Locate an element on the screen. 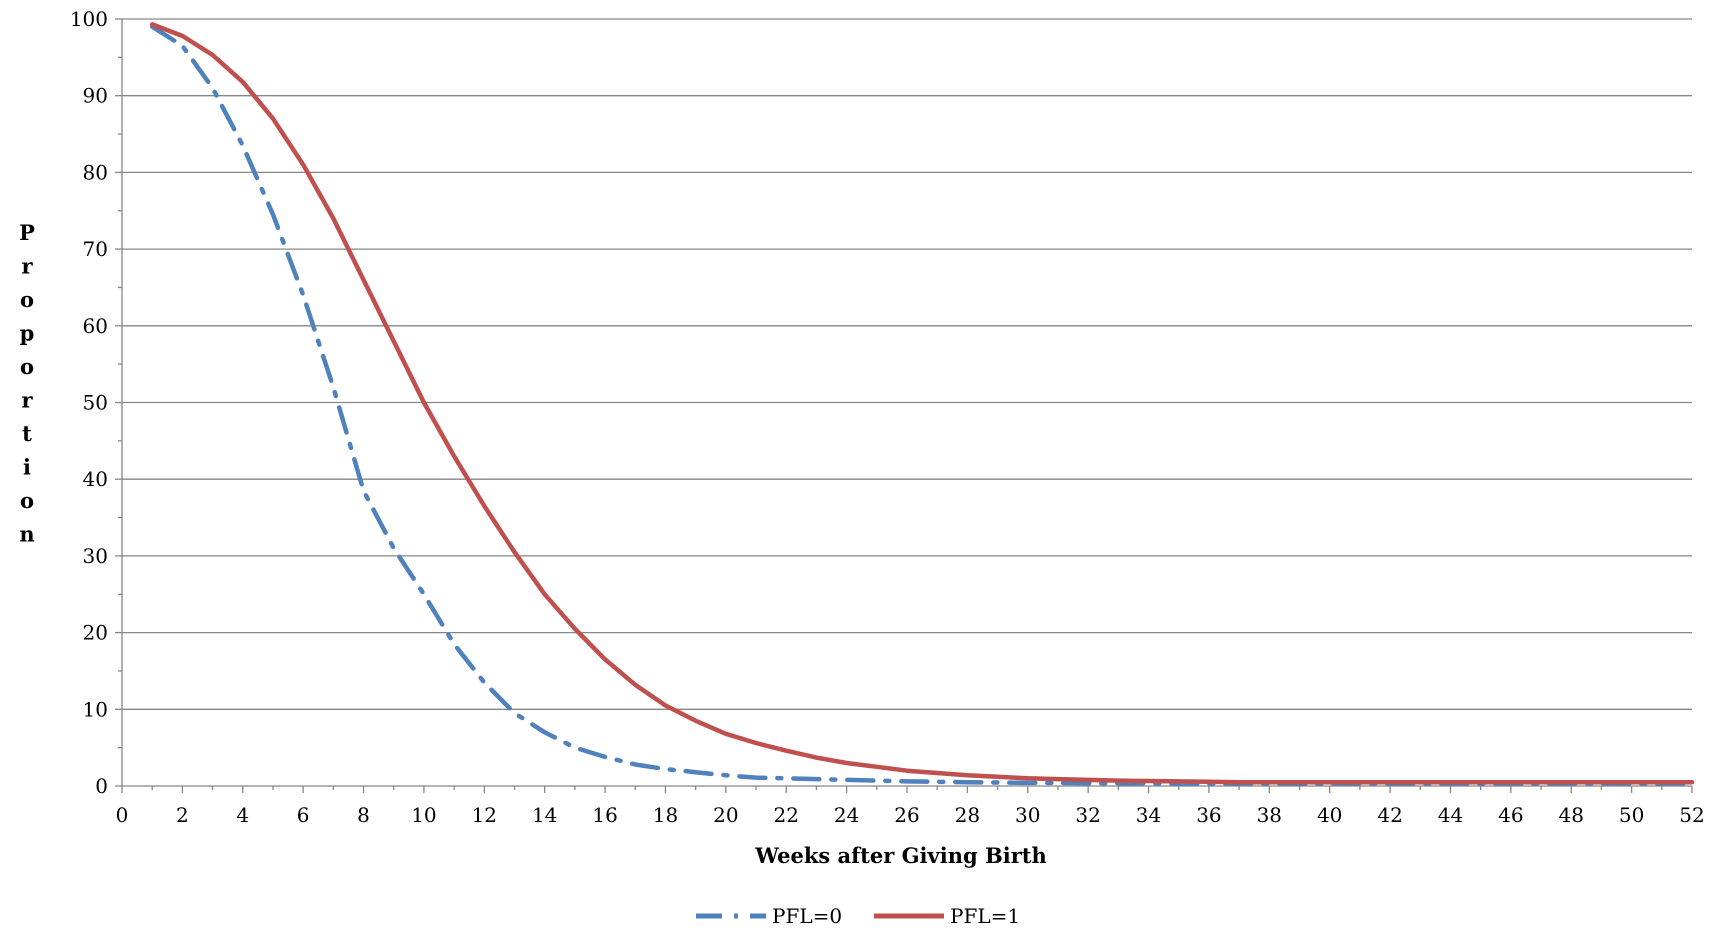  y-axis-title-char: n is located at coordinates (26, 534).